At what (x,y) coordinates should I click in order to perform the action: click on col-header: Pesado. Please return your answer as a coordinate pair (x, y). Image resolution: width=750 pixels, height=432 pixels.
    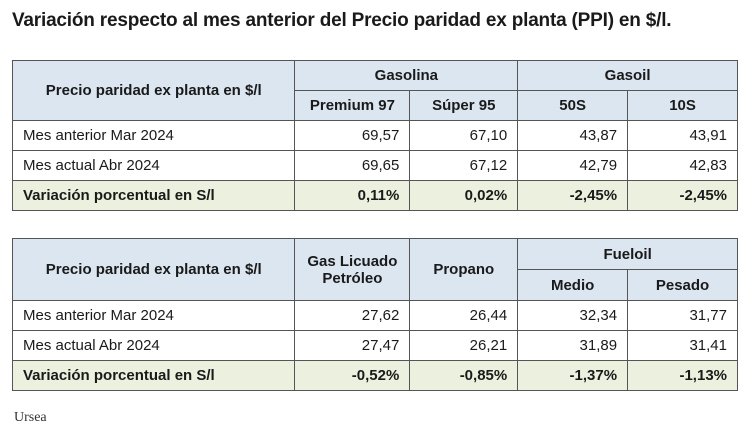
    Looking at the image, I should click on (682, 285).